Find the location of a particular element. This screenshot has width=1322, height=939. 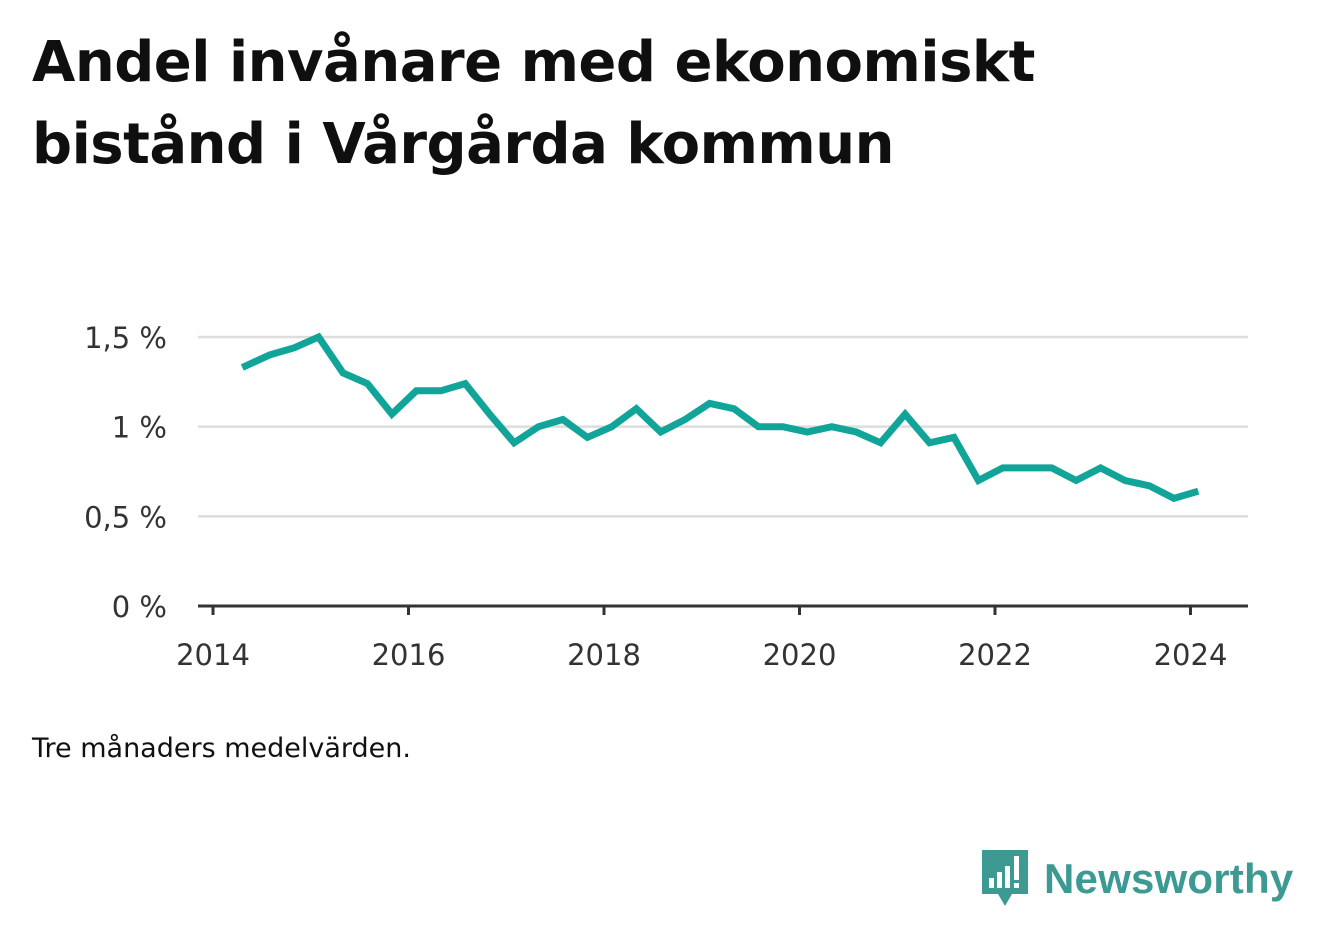

x-tick-label: 2022 is located at coordinates (995, 655).